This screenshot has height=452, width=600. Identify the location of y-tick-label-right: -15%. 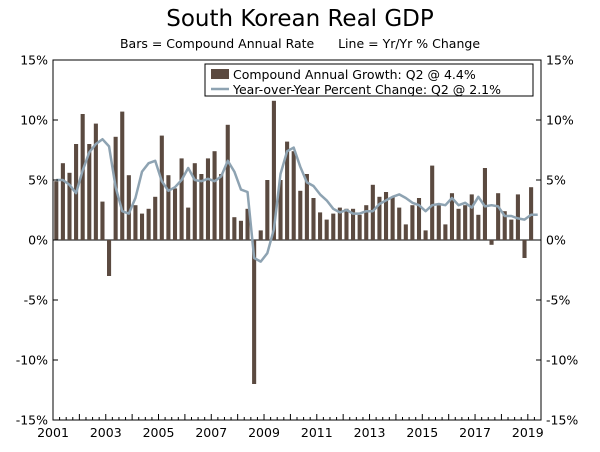
(562, 420).